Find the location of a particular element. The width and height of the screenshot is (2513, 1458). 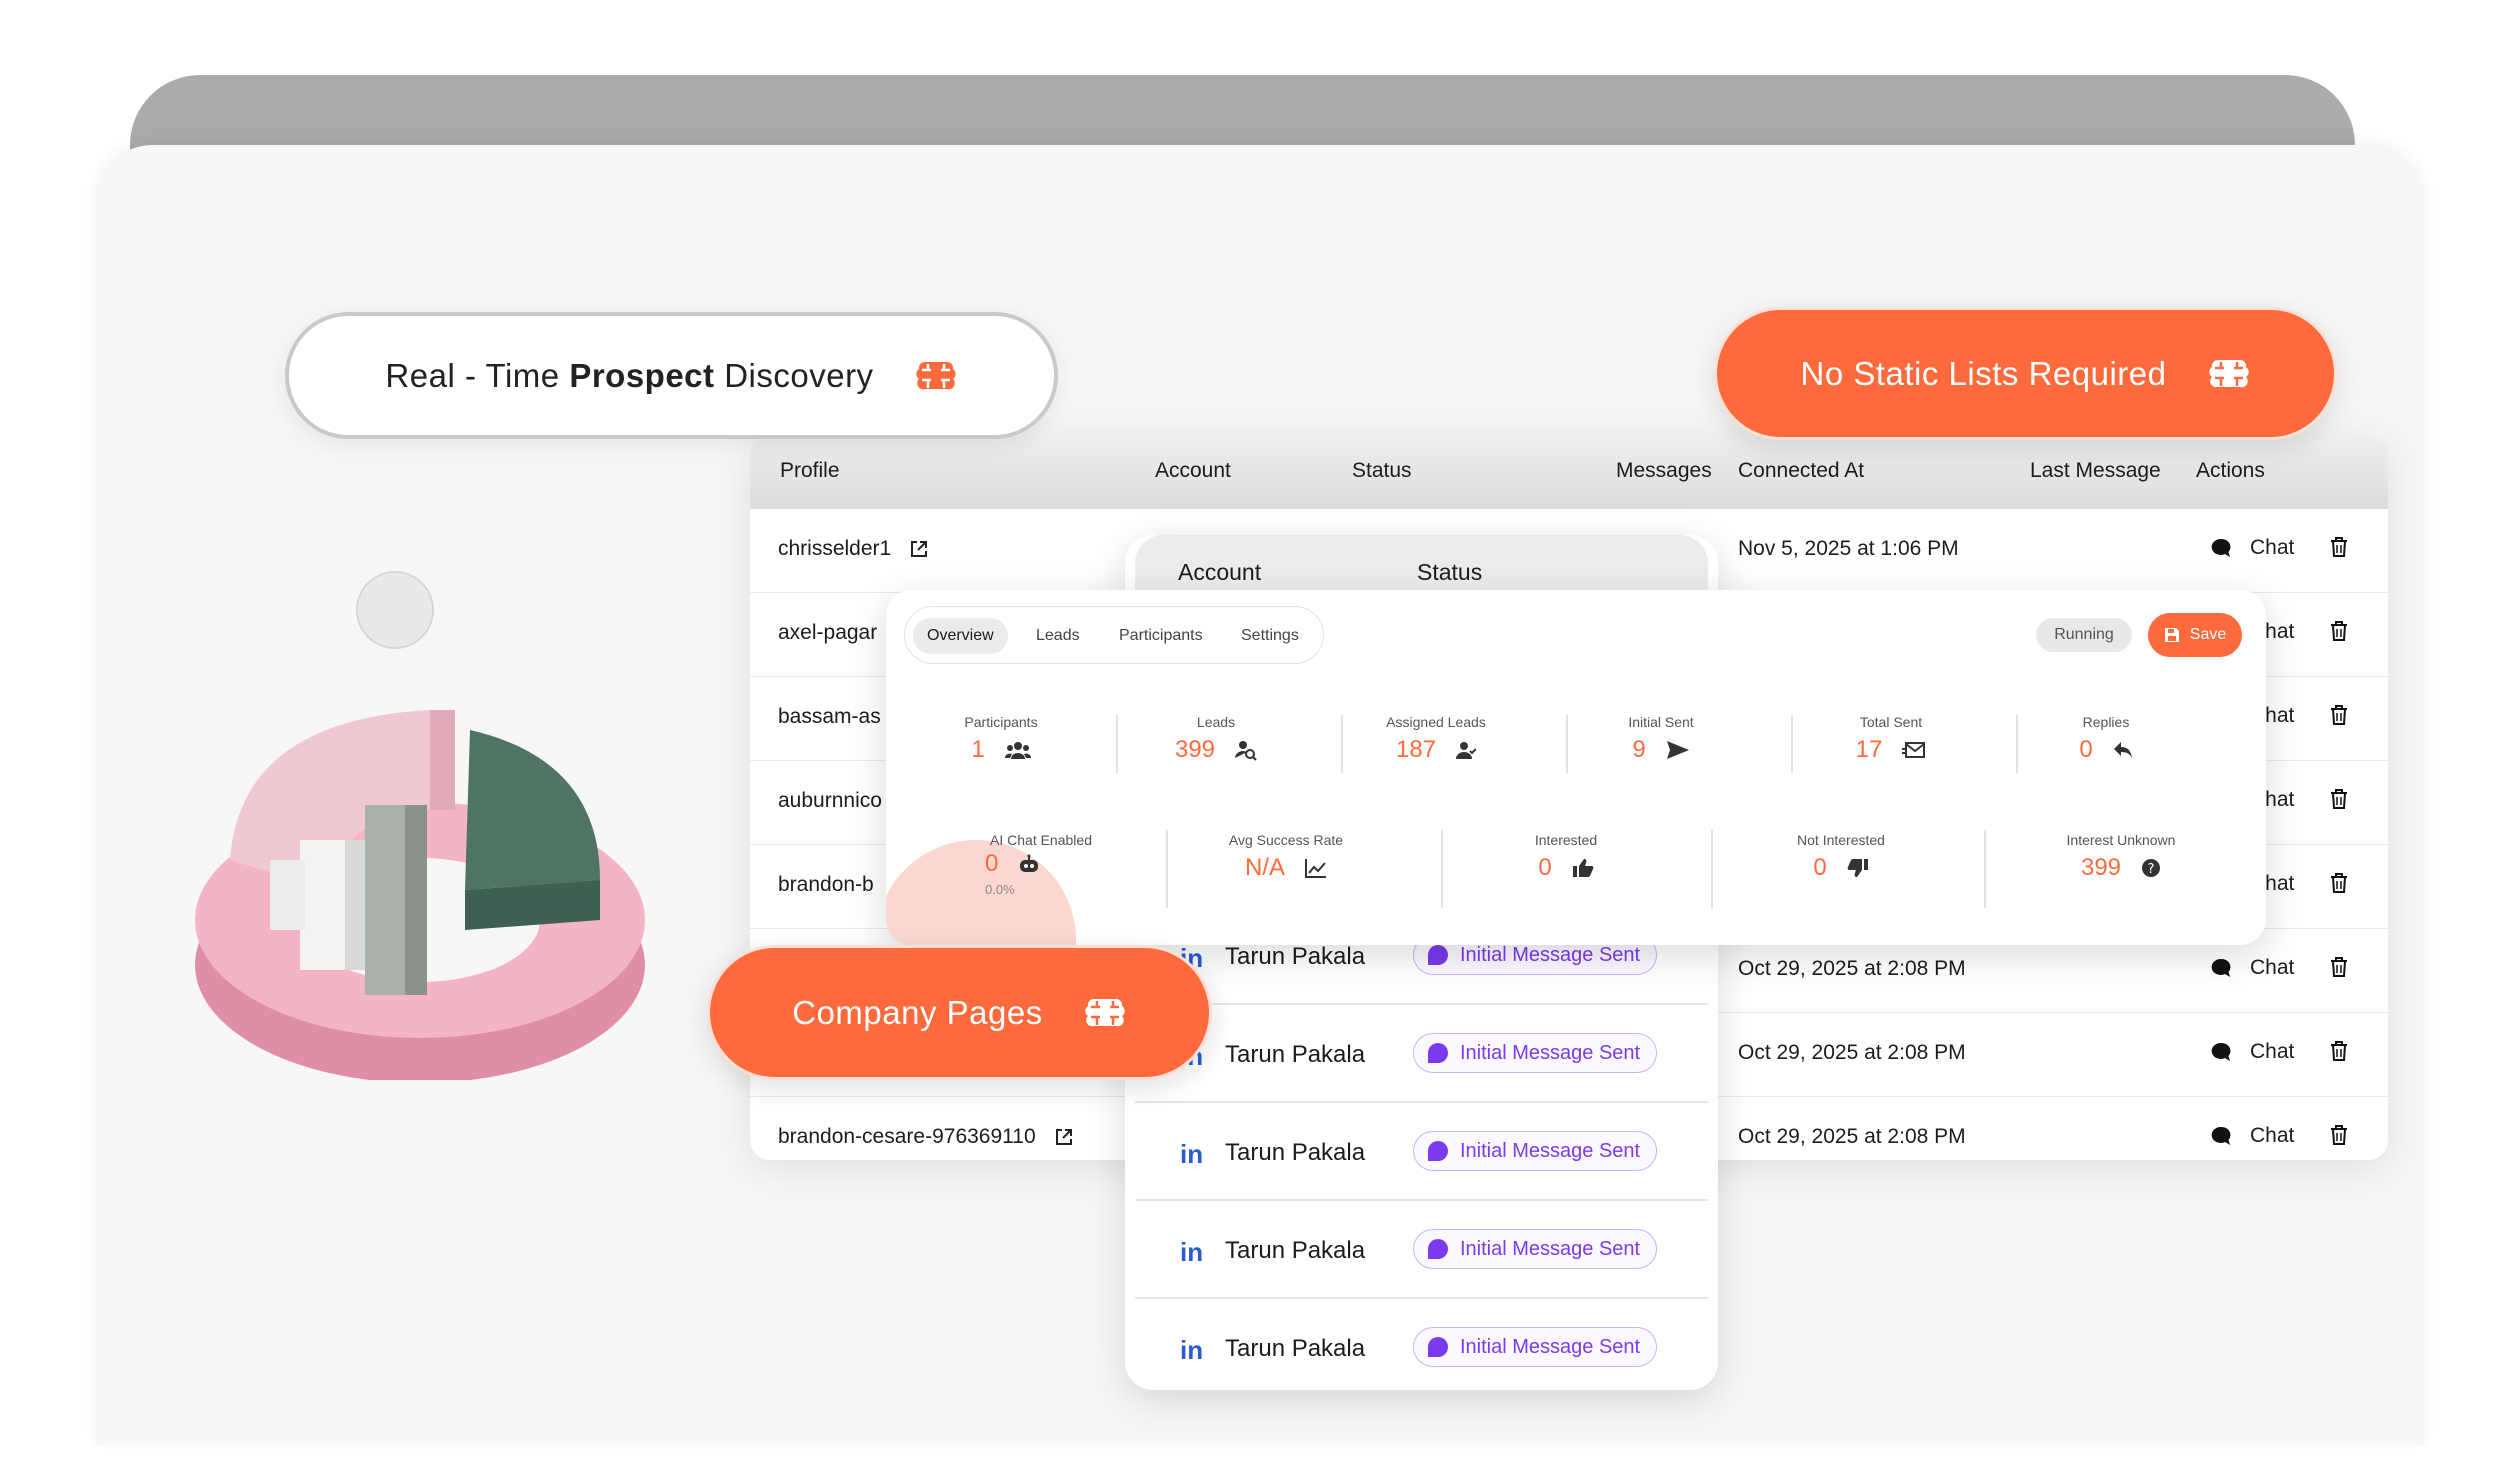

stat-value: 0 is located at coordinates (992, 863).